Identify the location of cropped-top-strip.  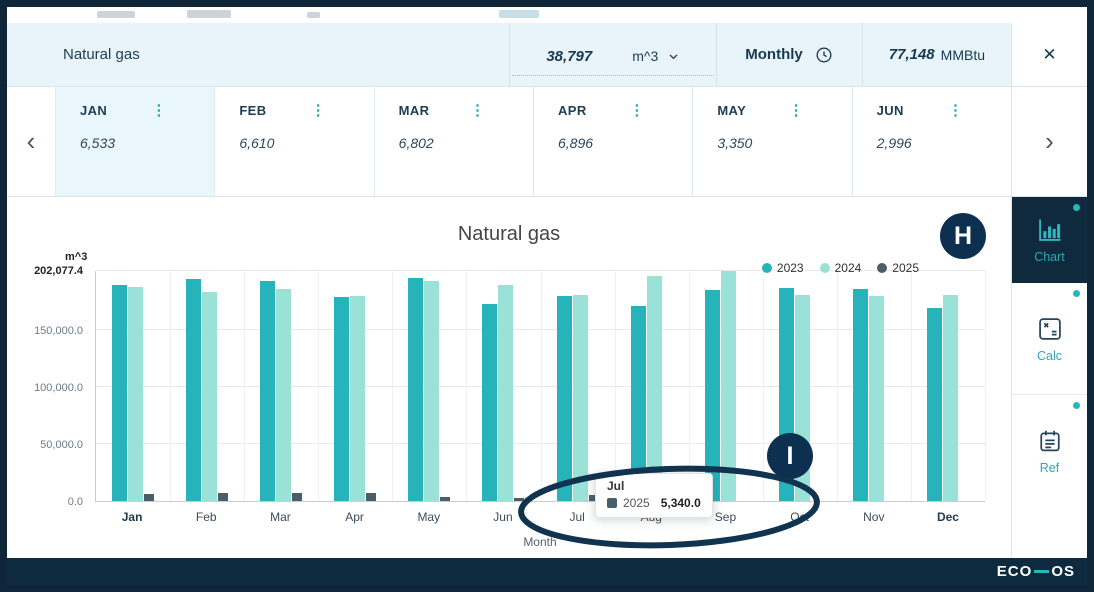
(547, 15).